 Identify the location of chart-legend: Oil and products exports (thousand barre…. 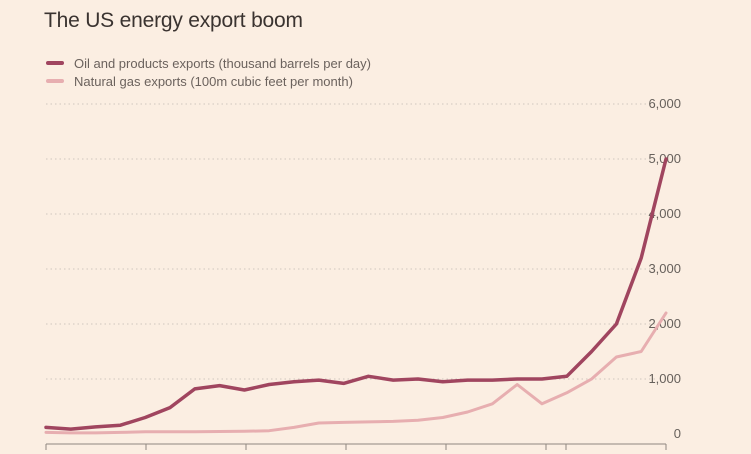
(208, 72).